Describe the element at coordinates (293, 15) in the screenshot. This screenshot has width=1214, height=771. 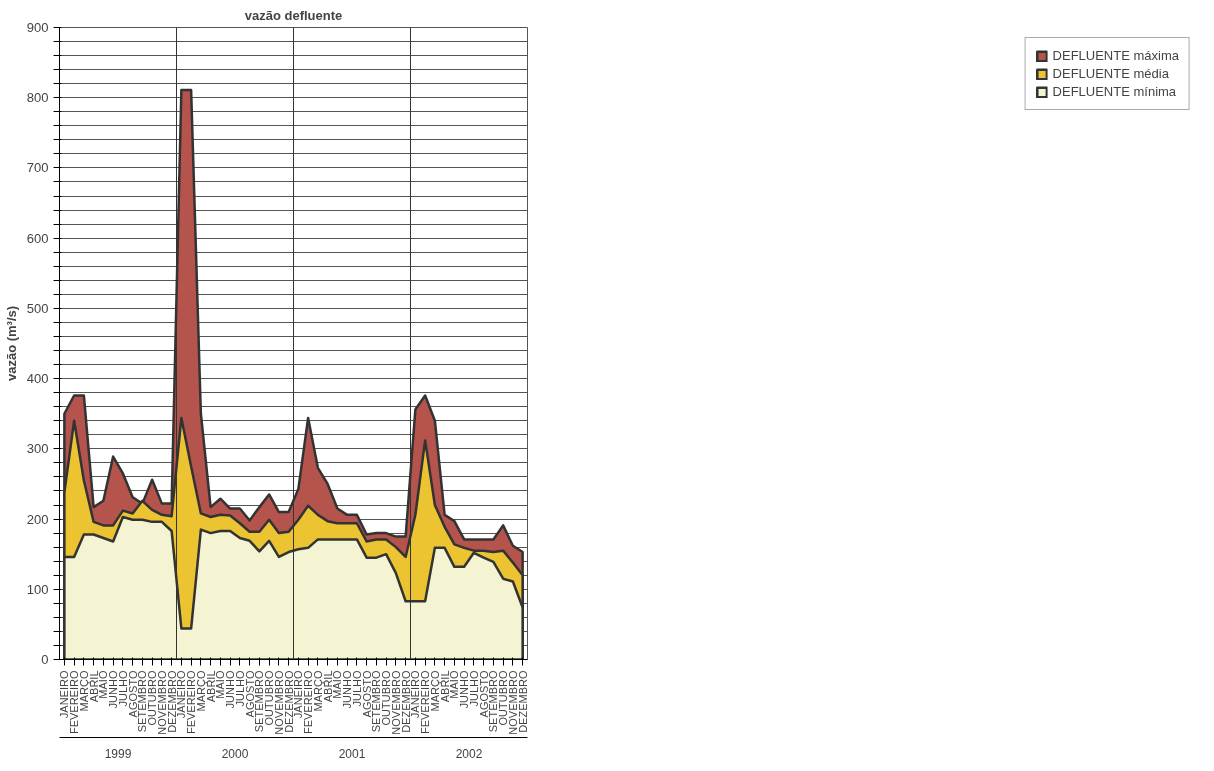
I see `chart-title: vazão defluente` at that location.